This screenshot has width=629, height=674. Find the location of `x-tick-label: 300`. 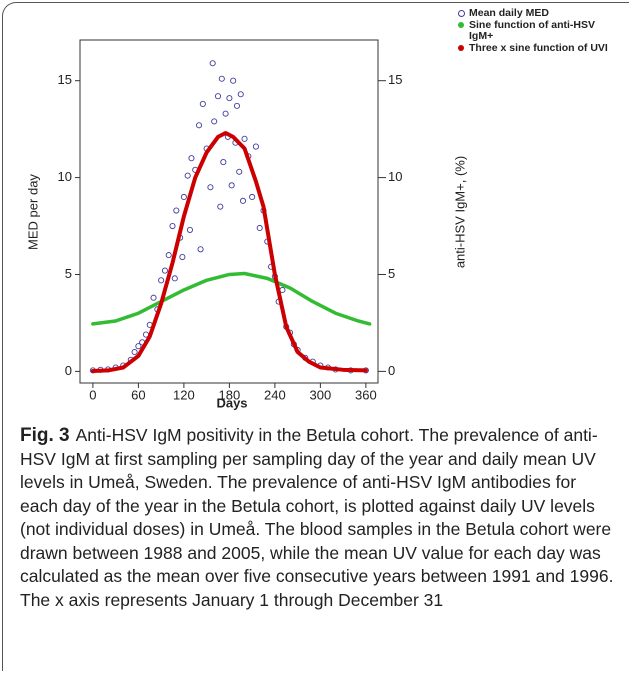

x-tick-label: 300 is located at coordinates (321, 394).